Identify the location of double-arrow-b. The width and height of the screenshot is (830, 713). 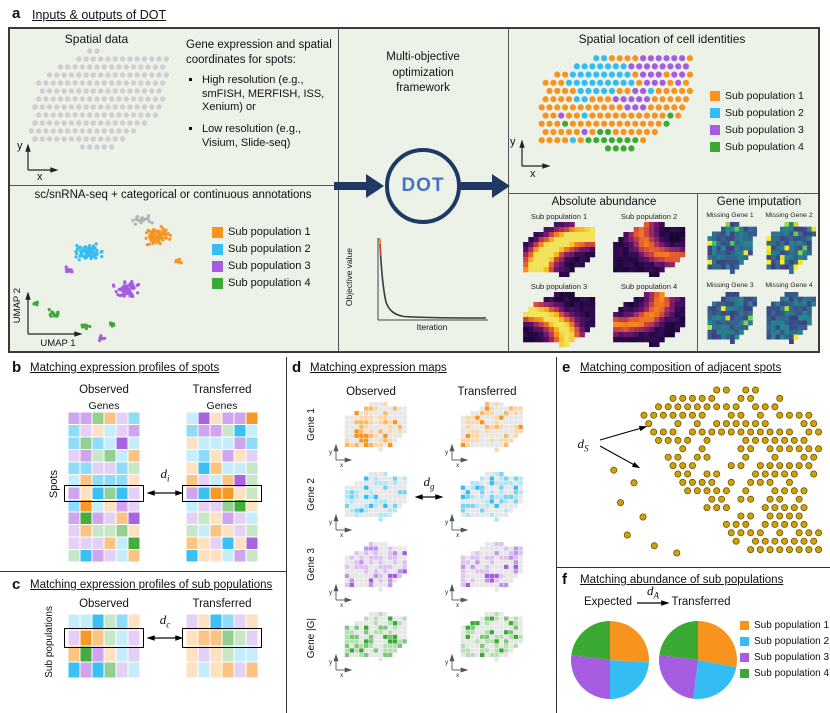
(165, 493).